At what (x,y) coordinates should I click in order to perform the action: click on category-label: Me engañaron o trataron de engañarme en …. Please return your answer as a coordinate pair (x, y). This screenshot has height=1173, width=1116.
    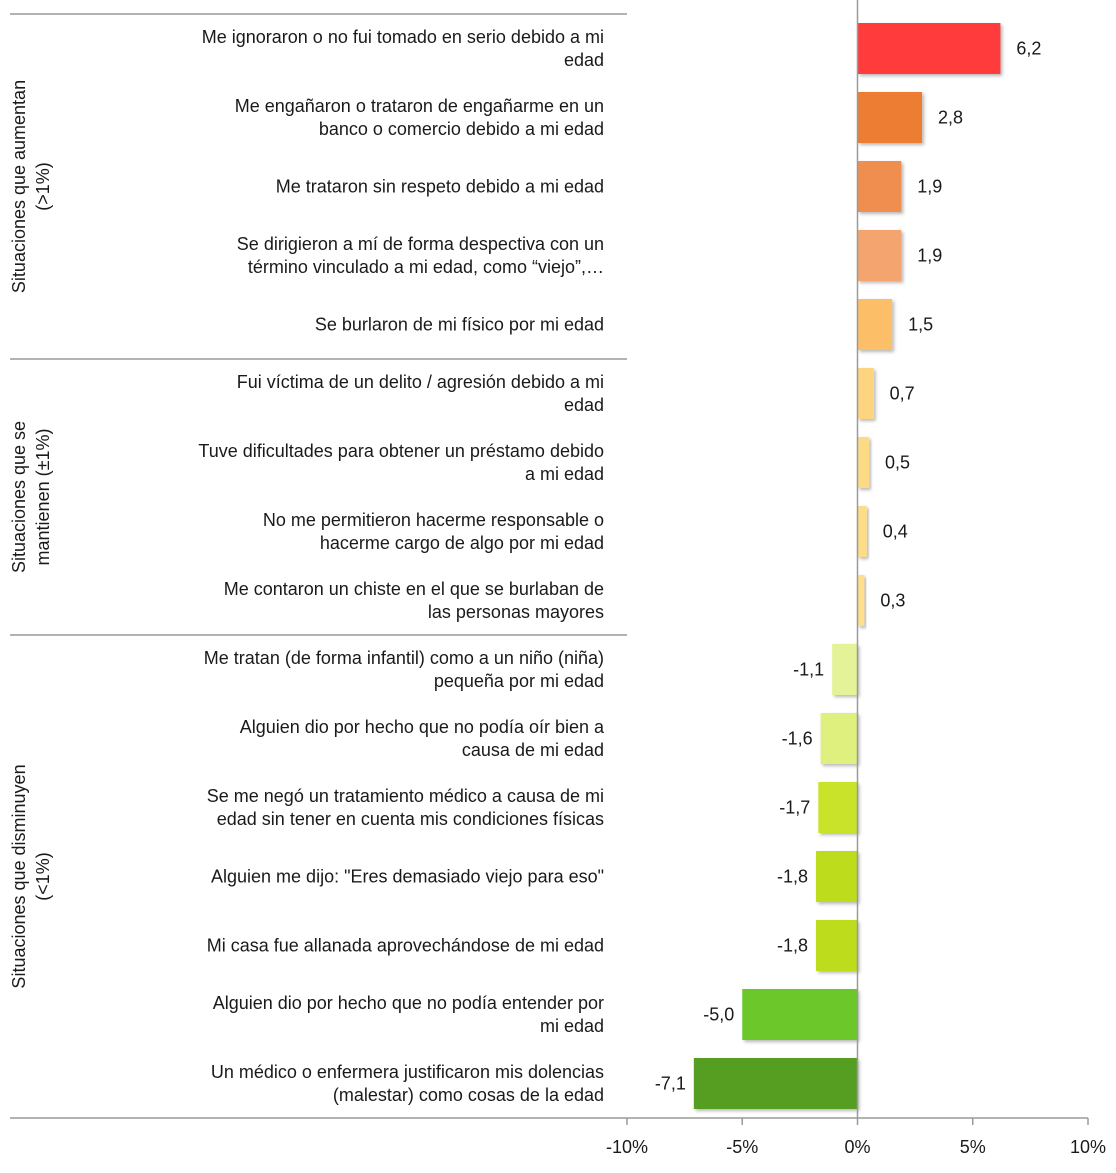
    Looking at the image, I should click on (419, 106).